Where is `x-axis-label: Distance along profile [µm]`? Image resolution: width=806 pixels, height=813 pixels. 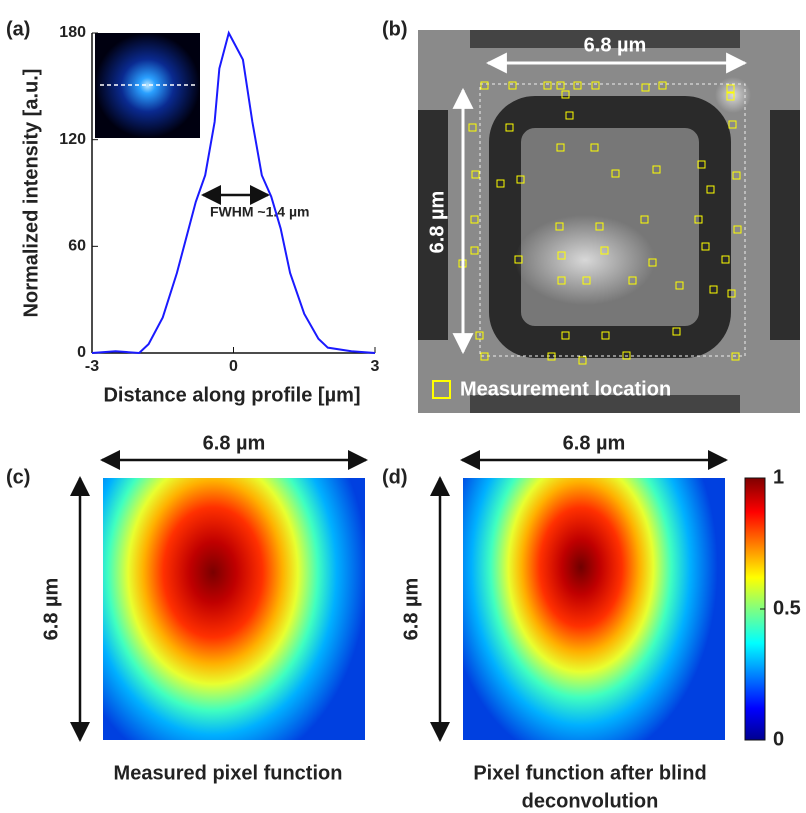 x-axis-label: Distance along profile [µm] is located at coordinates (231, 395).